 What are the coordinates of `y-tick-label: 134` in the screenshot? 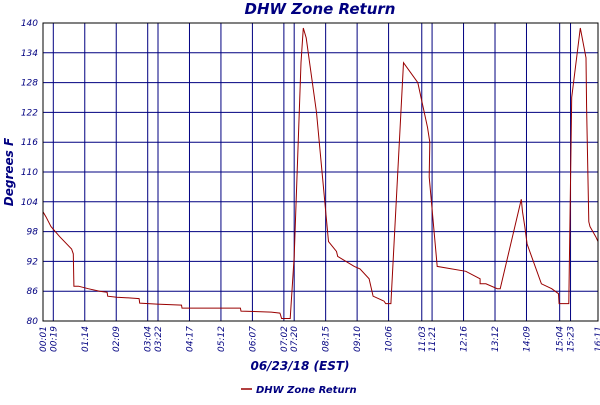 It's located at (29, 54).